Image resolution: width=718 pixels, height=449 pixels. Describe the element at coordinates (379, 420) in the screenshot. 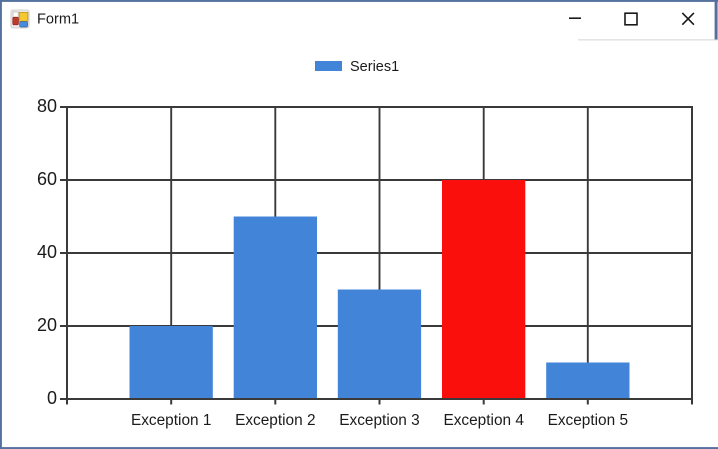

I see `svg-text: Exception 3` at that location.